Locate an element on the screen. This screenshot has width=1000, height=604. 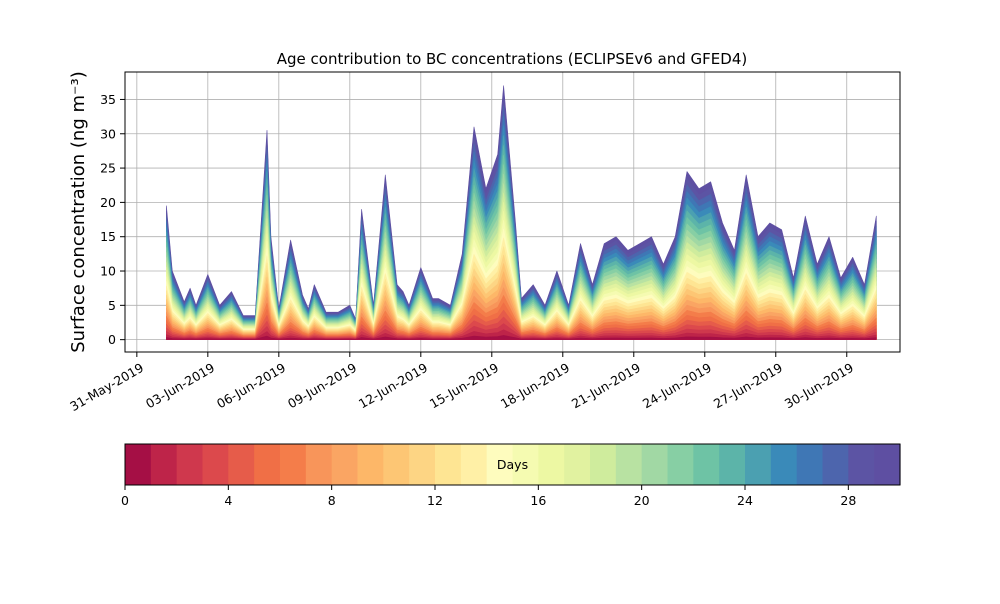
x-tick-label: 30-Jun-2019 is located at coordinates (819, 385).